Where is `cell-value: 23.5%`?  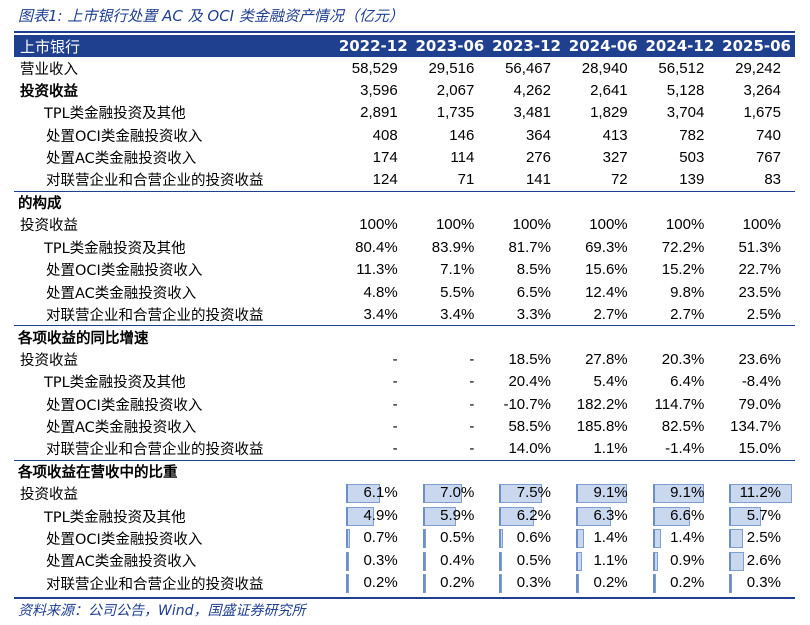 cell-value: 23.5% is located at coordinates (759, 292).